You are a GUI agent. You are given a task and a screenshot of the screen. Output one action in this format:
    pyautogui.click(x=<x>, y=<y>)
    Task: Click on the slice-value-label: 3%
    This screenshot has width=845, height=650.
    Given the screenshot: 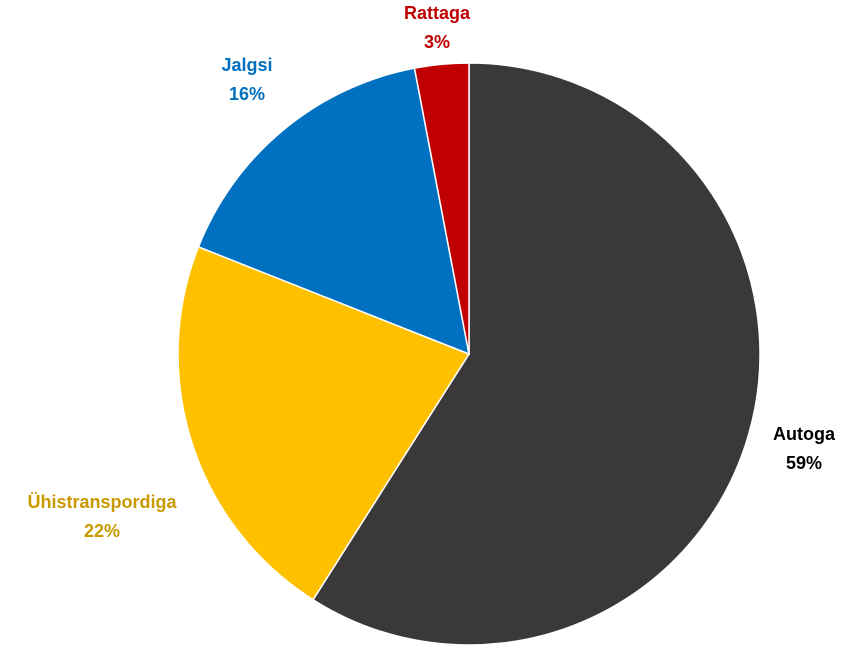 What is the action you would take?
    pyautogui.click(x=437, y=42)
    